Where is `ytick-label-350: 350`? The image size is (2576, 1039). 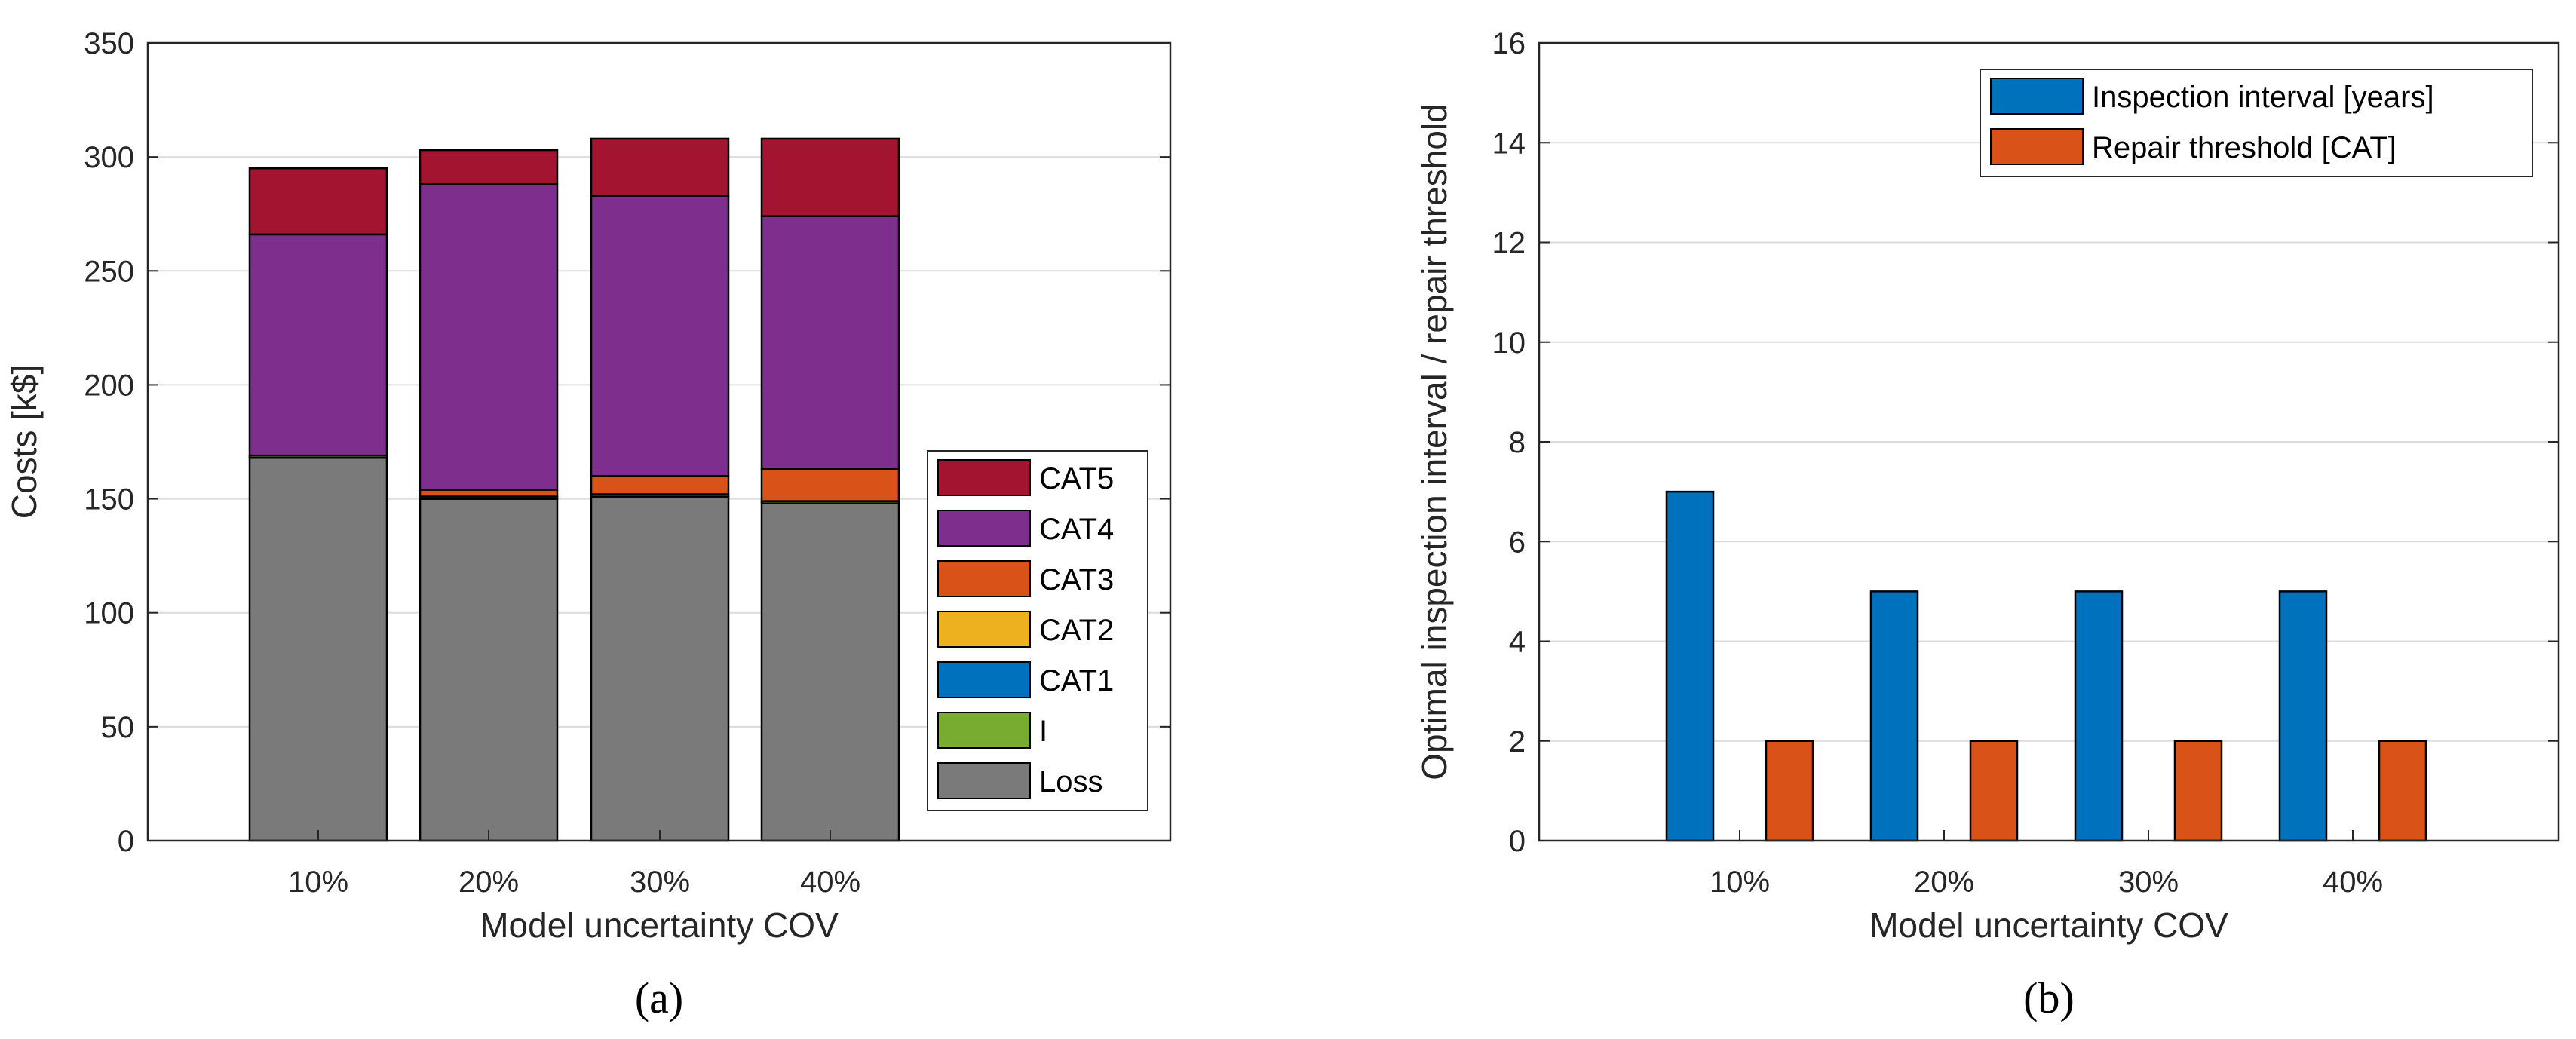
ytick-label-350: 350 is located at coordinates (109, 43).